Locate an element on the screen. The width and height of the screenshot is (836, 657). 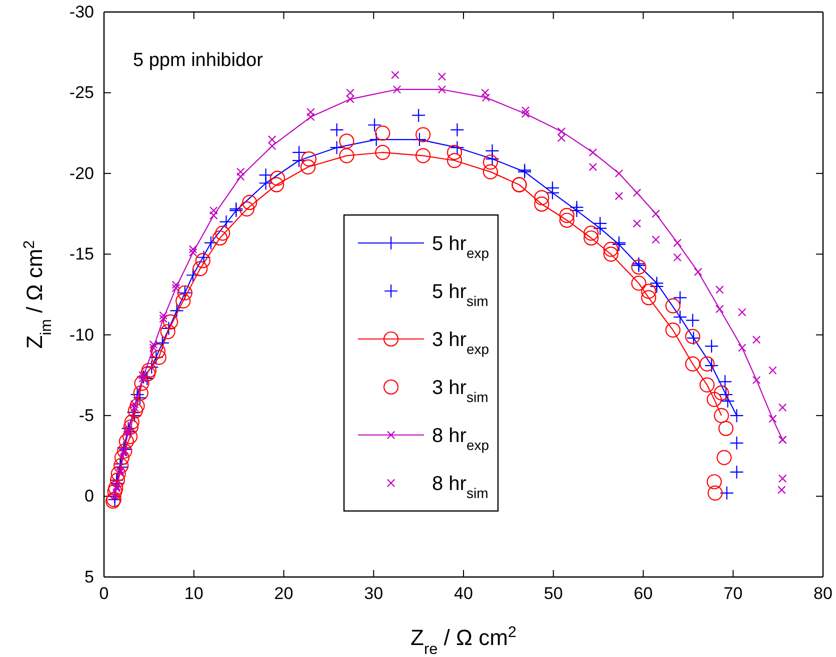
legend-label: 8 hr$_{exp}$ is located at coordinates (461, 439).